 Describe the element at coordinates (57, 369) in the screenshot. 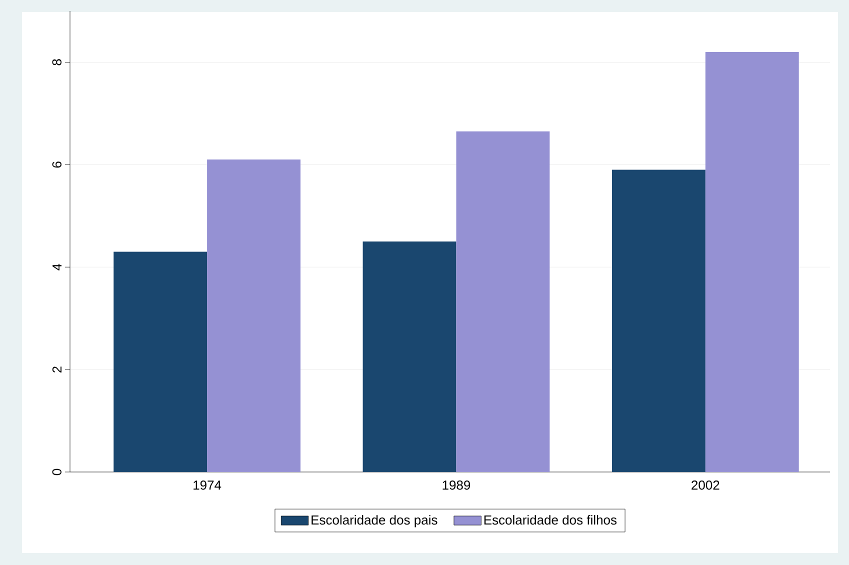

I see `y-tick-label: 2` at that location.